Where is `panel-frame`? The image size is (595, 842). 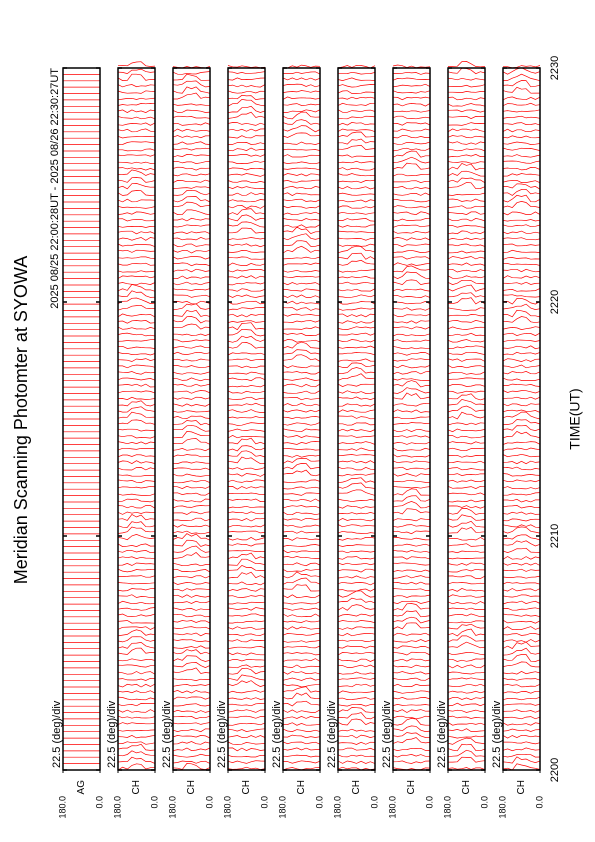
panel-frame is located at coordinates (136, 419).